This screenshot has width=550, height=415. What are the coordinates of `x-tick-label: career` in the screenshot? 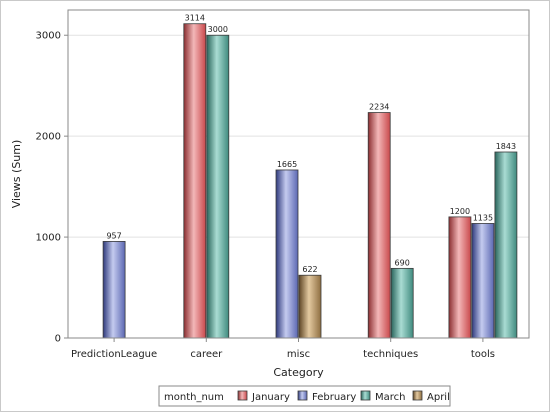 It's located at (206, 354).